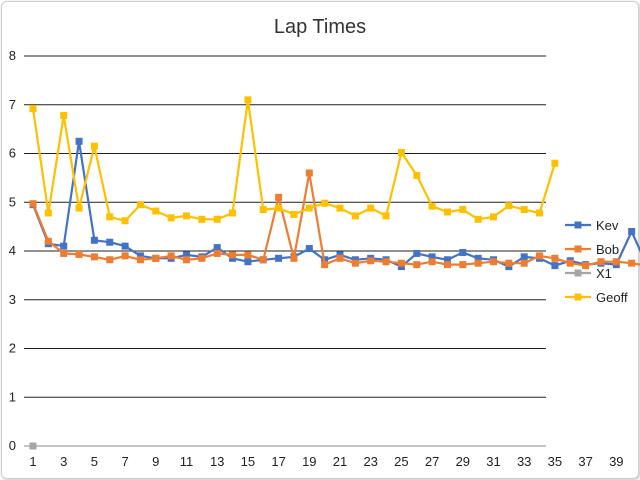  What do you see at coordinates (187, 461) in the screenshot?
I see `x-tick-label: 11` at bounding box center [187, 461].